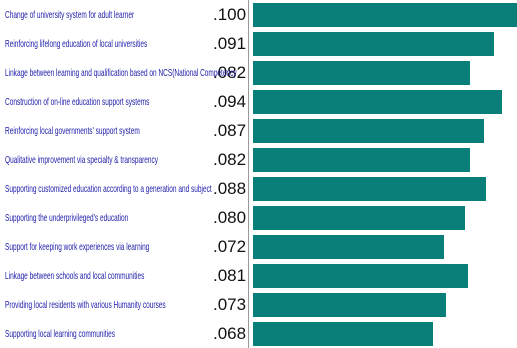  Describe the element at coordinates (230, 246) in the screenshot. I see `value-label: .072` at that location.